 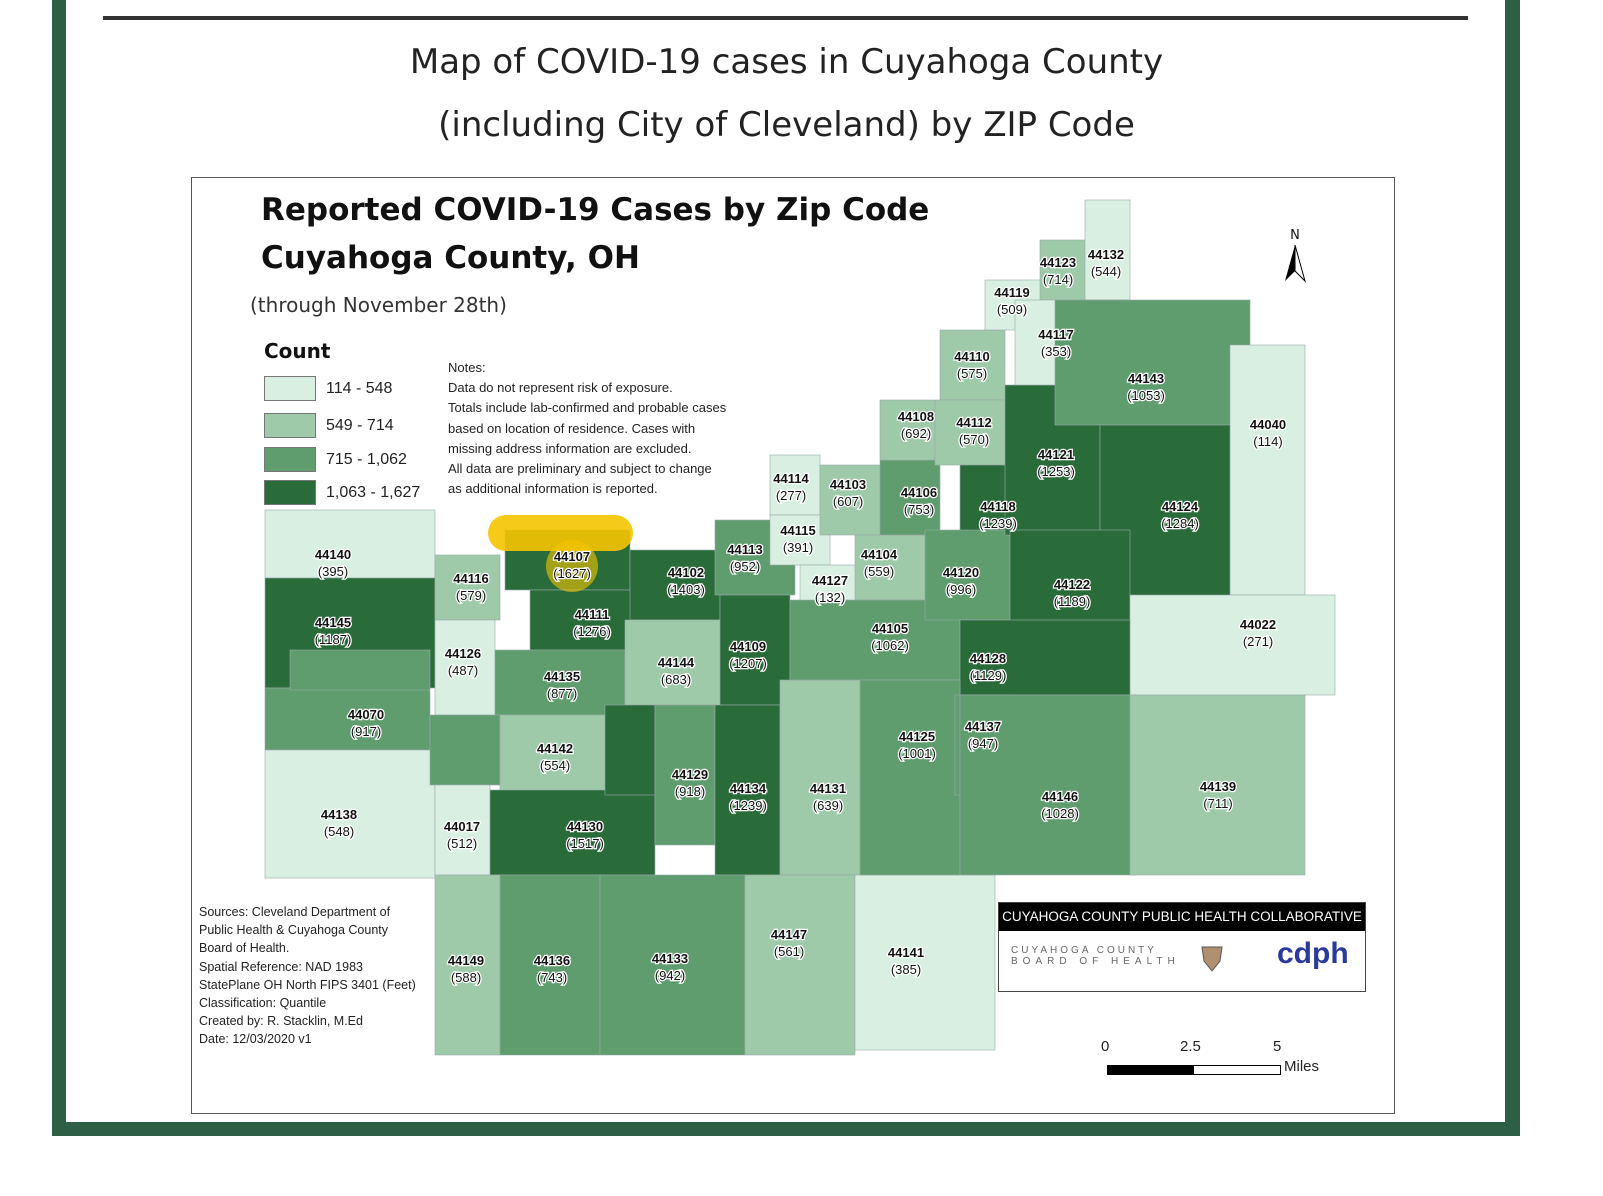 I want to click on zip-count-label: (544), so click(x=1106, y=271).